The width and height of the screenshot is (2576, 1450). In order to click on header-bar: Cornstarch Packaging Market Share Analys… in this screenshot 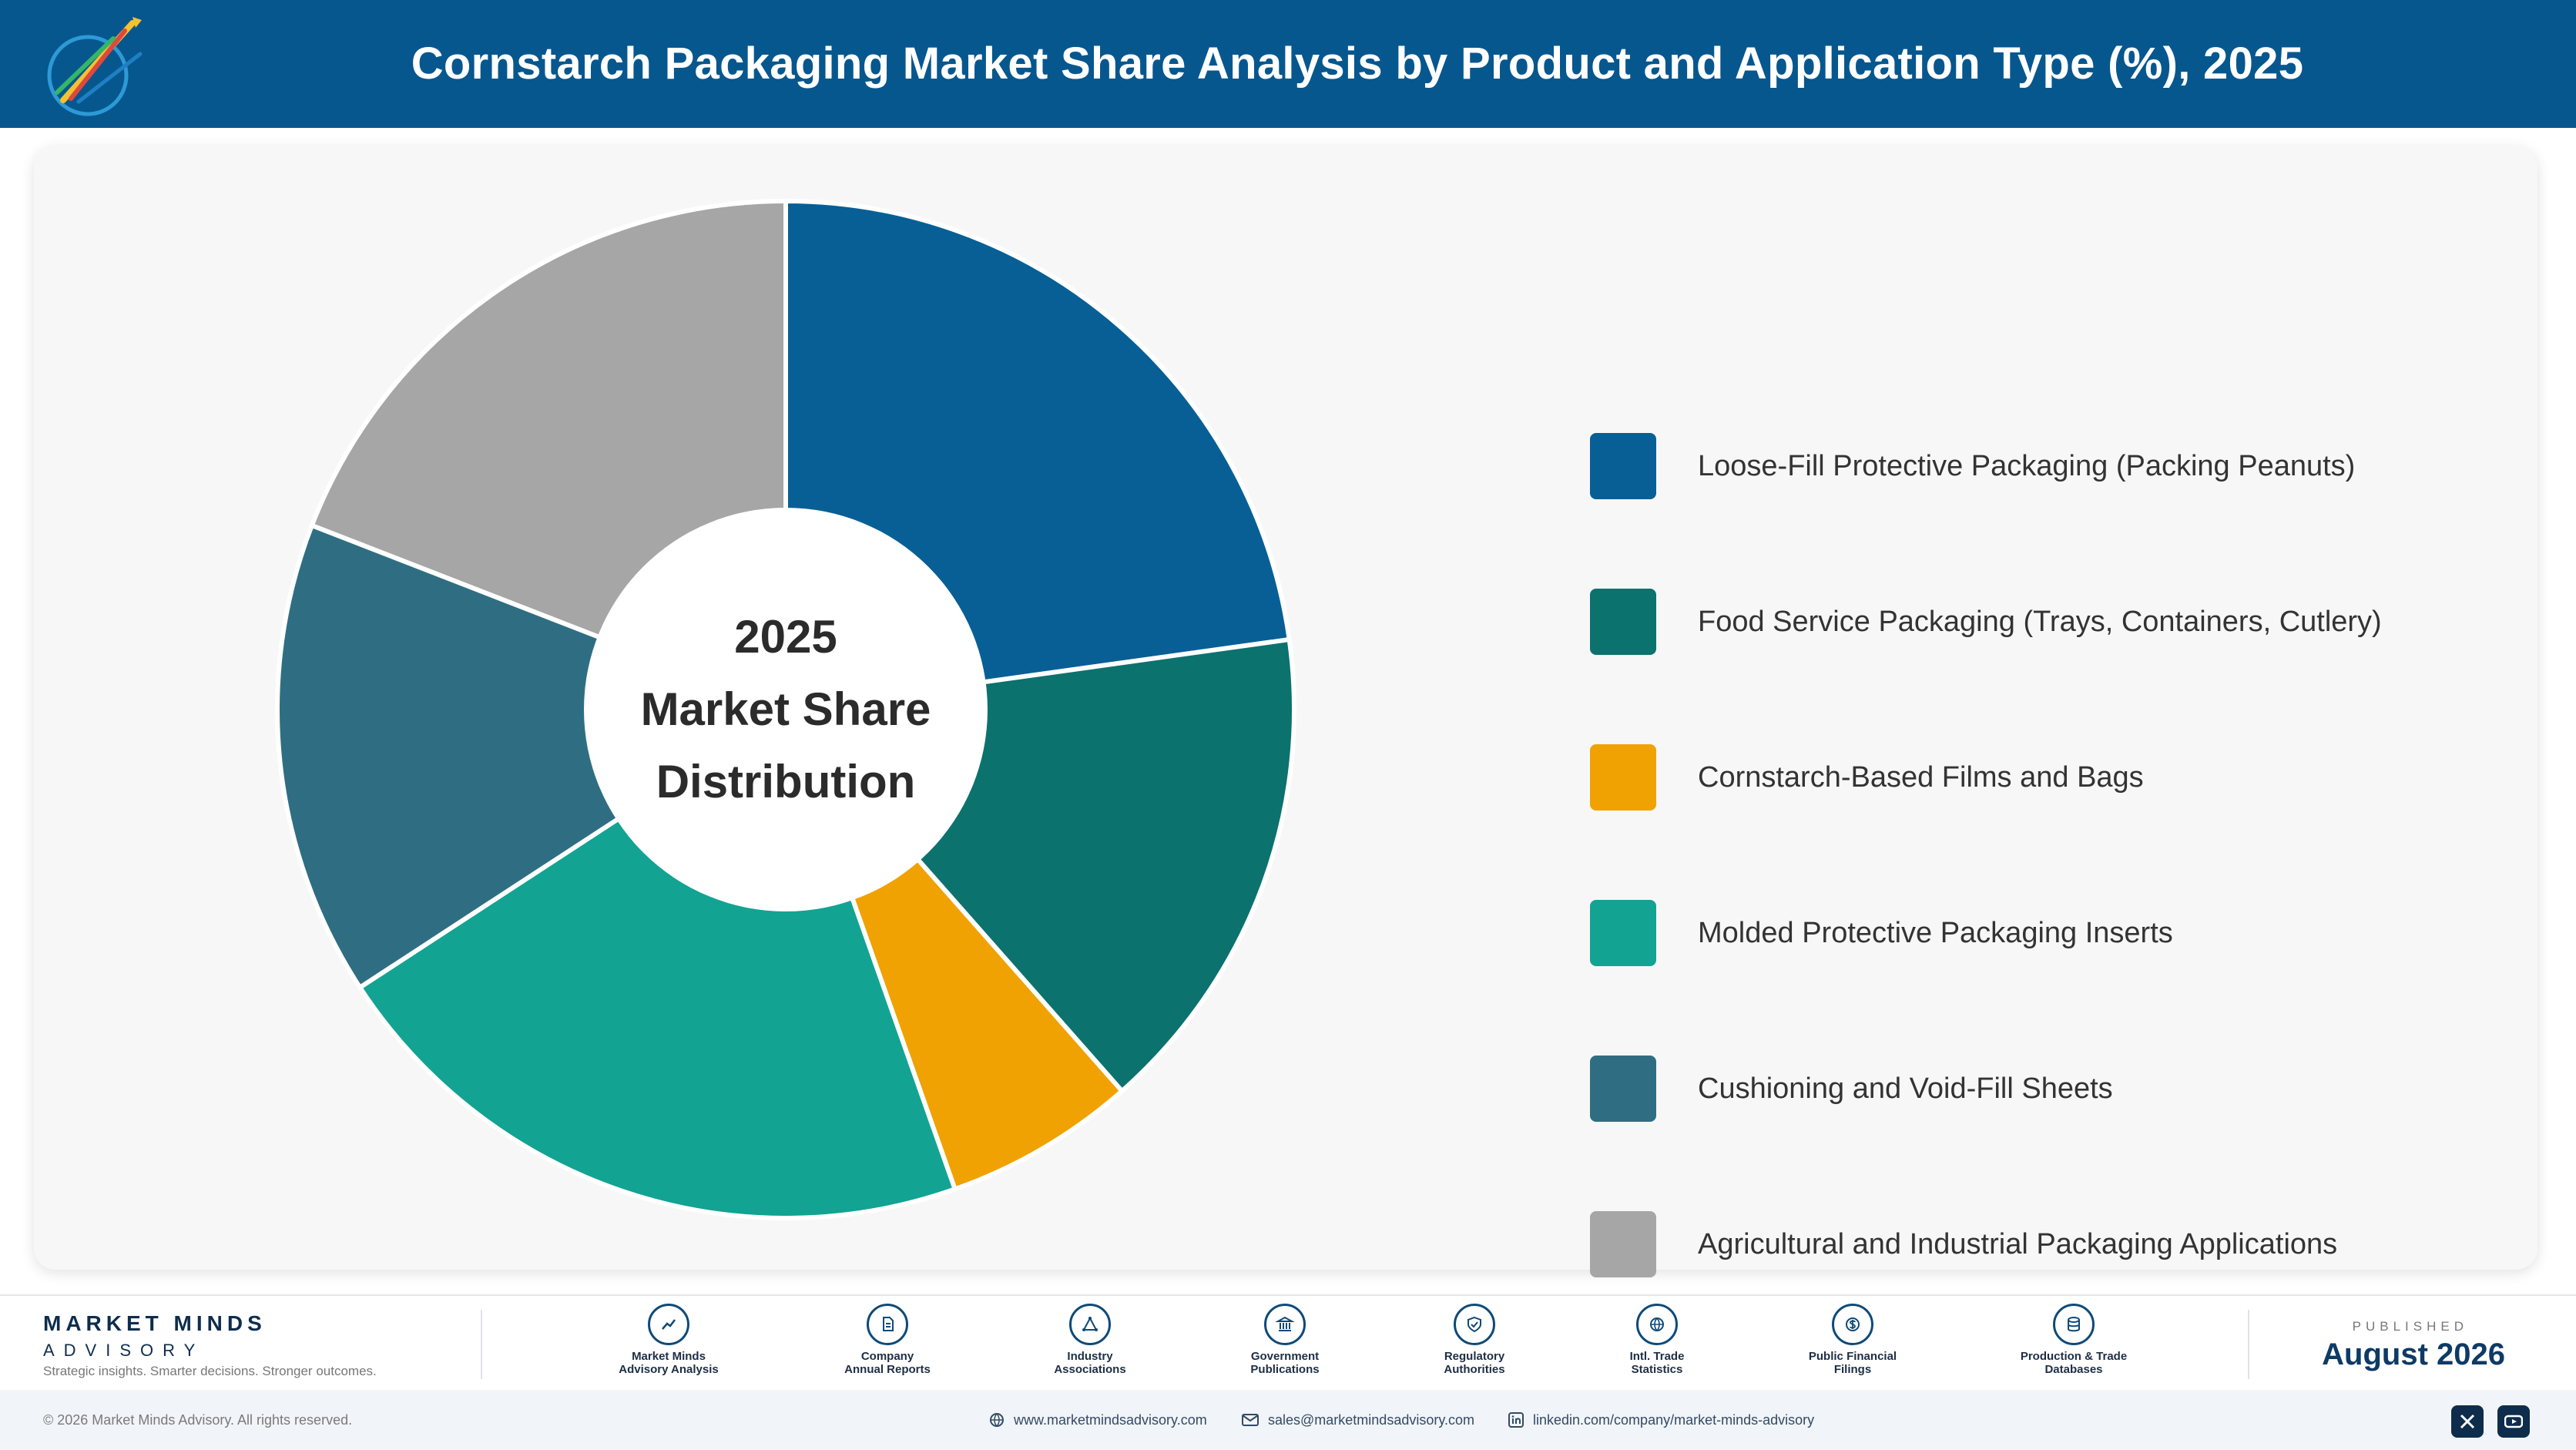, I will do `click(1288, 64)`.